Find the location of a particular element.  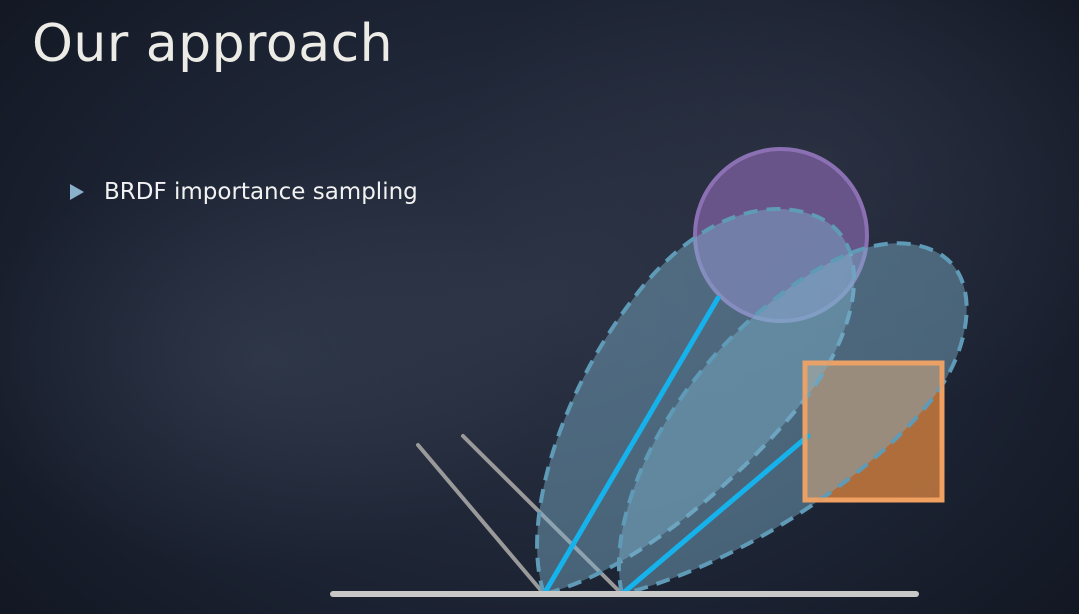

slide-title: Our approach is located at coordinates (213, 44).